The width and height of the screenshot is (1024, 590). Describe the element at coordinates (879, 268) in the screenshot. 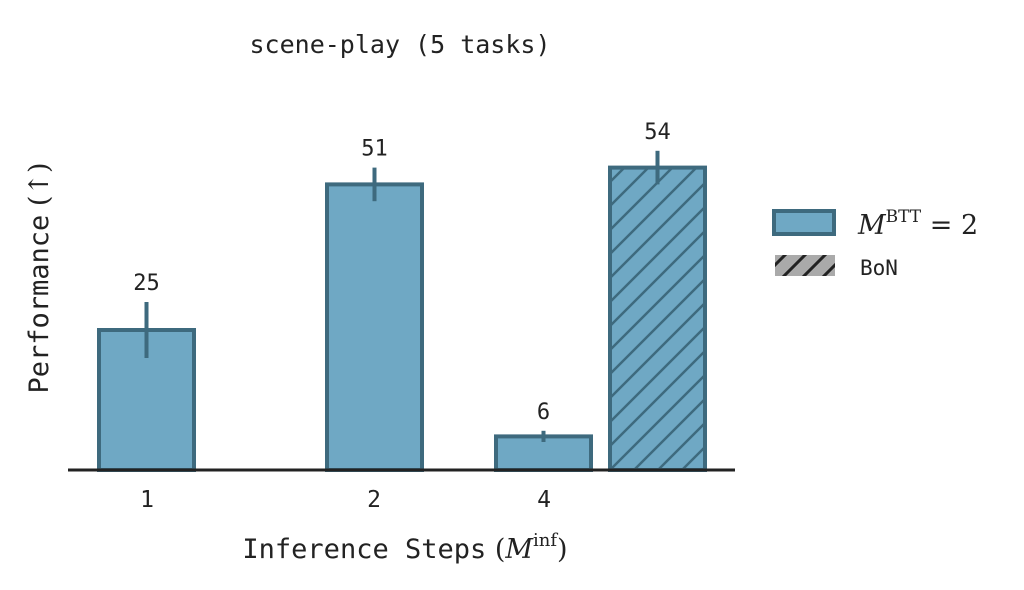

I see `legend-label-bon: BoN` at that location.